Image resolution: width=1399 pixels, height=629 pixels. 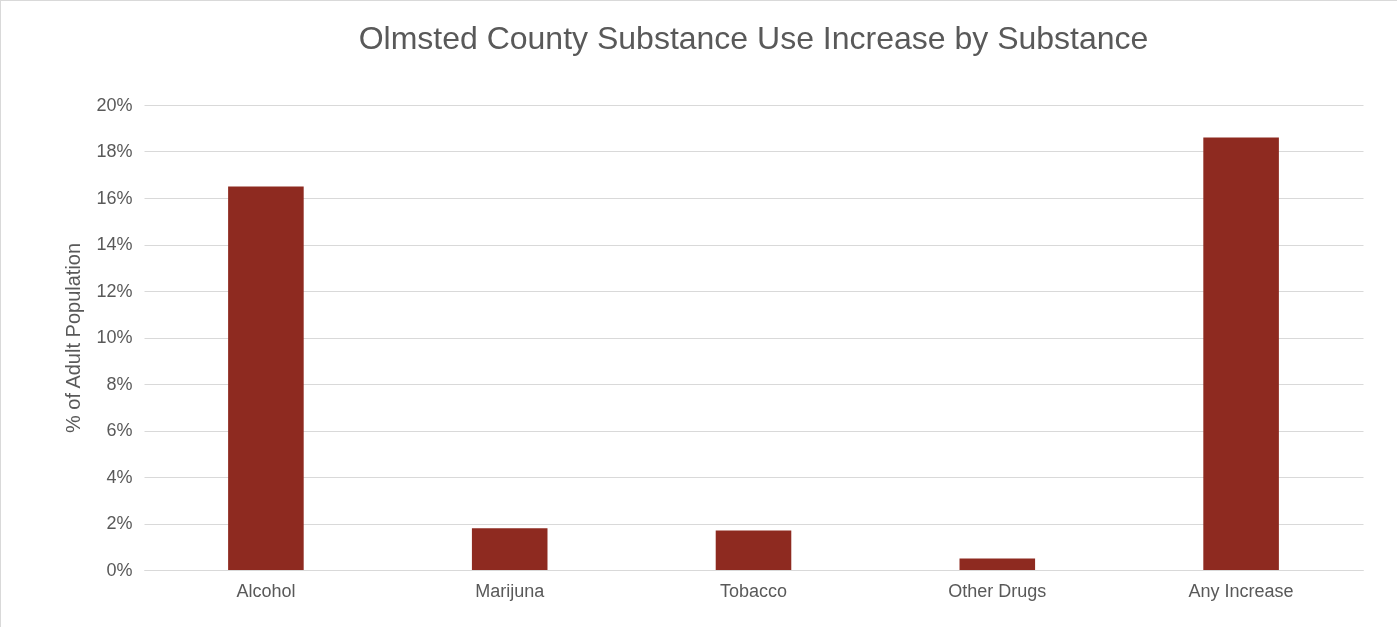 I want to click on y-tick-label: 18%, so click(x=114, y=151).